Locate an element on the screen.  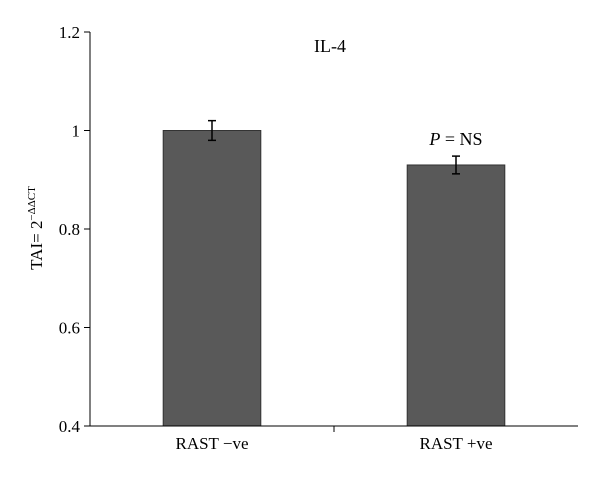
p-value-annotation: P = NS is located at coordinates (455, 139).